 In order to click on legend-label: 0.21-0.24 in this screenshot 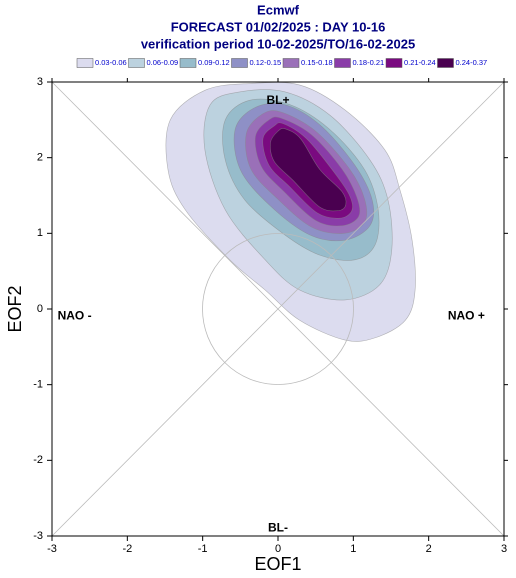, I will do `click(420, 62)`.